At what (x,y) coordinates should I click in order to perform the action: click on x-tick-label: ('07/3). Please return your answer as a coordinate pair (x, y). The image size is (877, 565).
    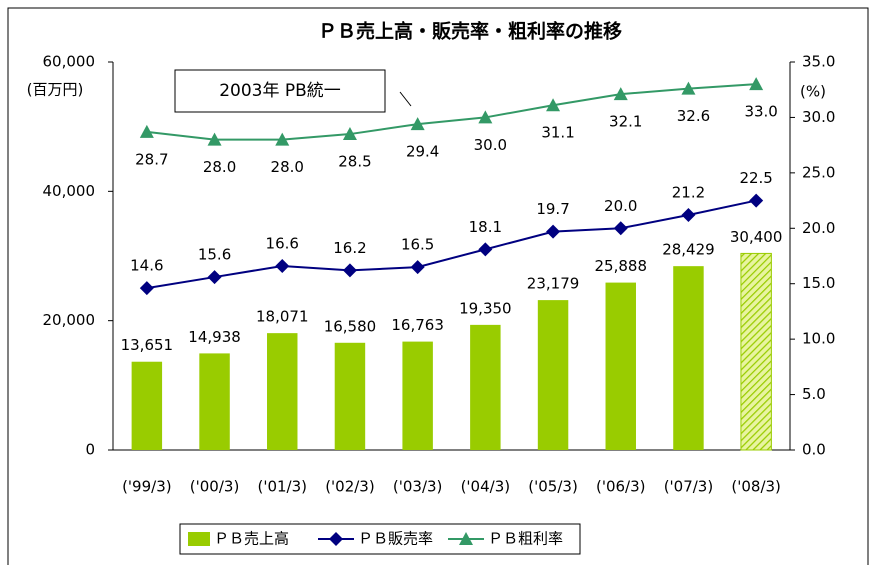
    Looking at the image, I should click on (689, 487).